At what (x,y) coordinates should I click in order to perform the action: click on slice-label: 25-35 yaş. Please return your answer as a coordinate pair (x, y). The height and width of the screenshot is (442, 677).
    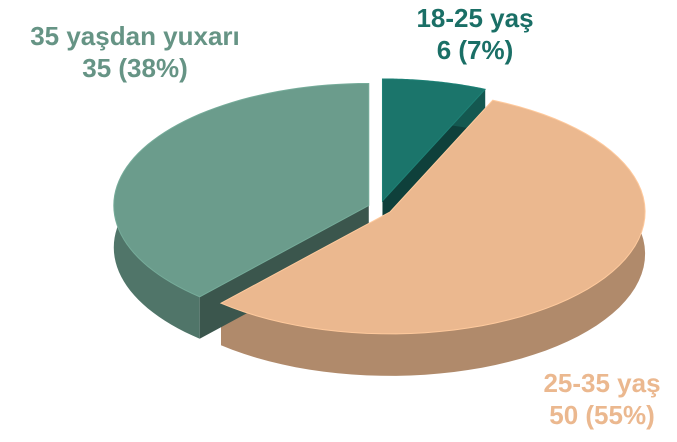
    Looking at the image, I should click on (601, 383).